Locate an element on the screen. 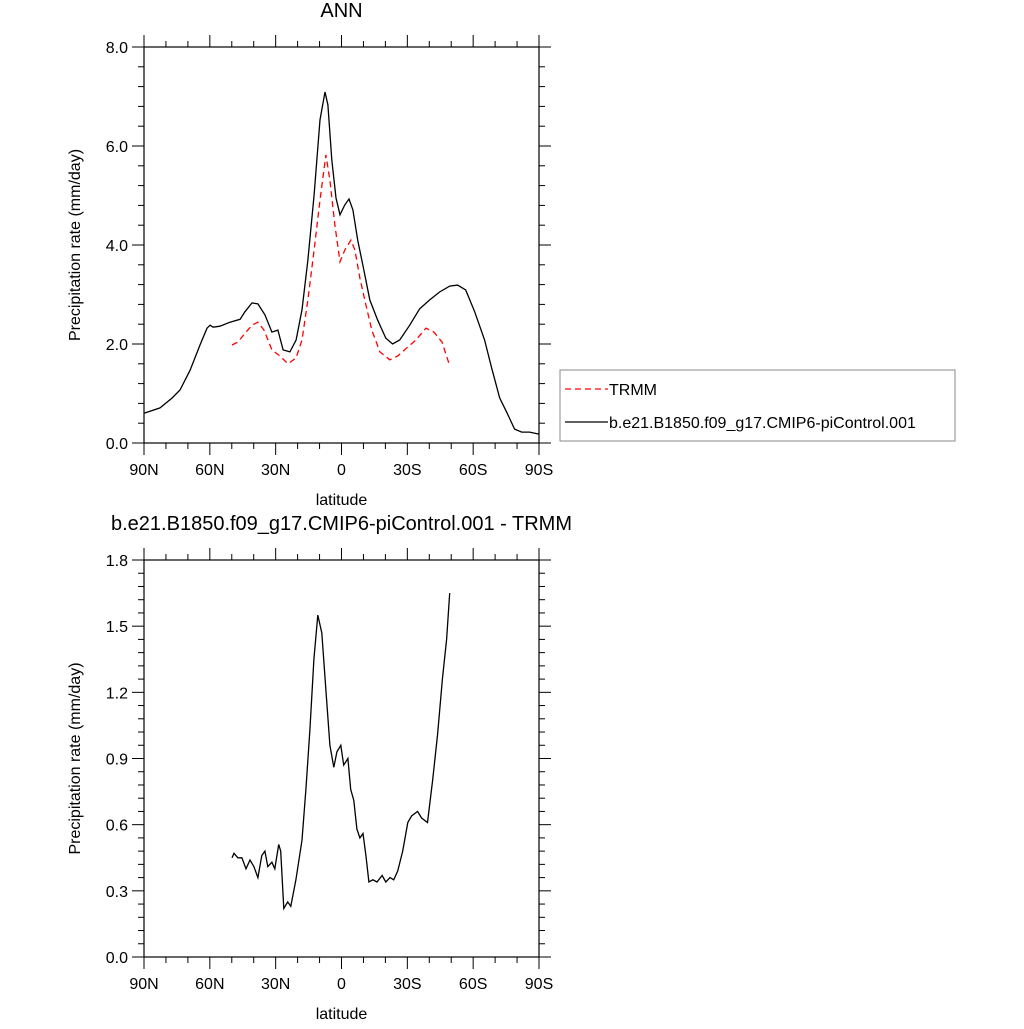  y-tick-label: 1.2 is located at coordinates (117, 693).